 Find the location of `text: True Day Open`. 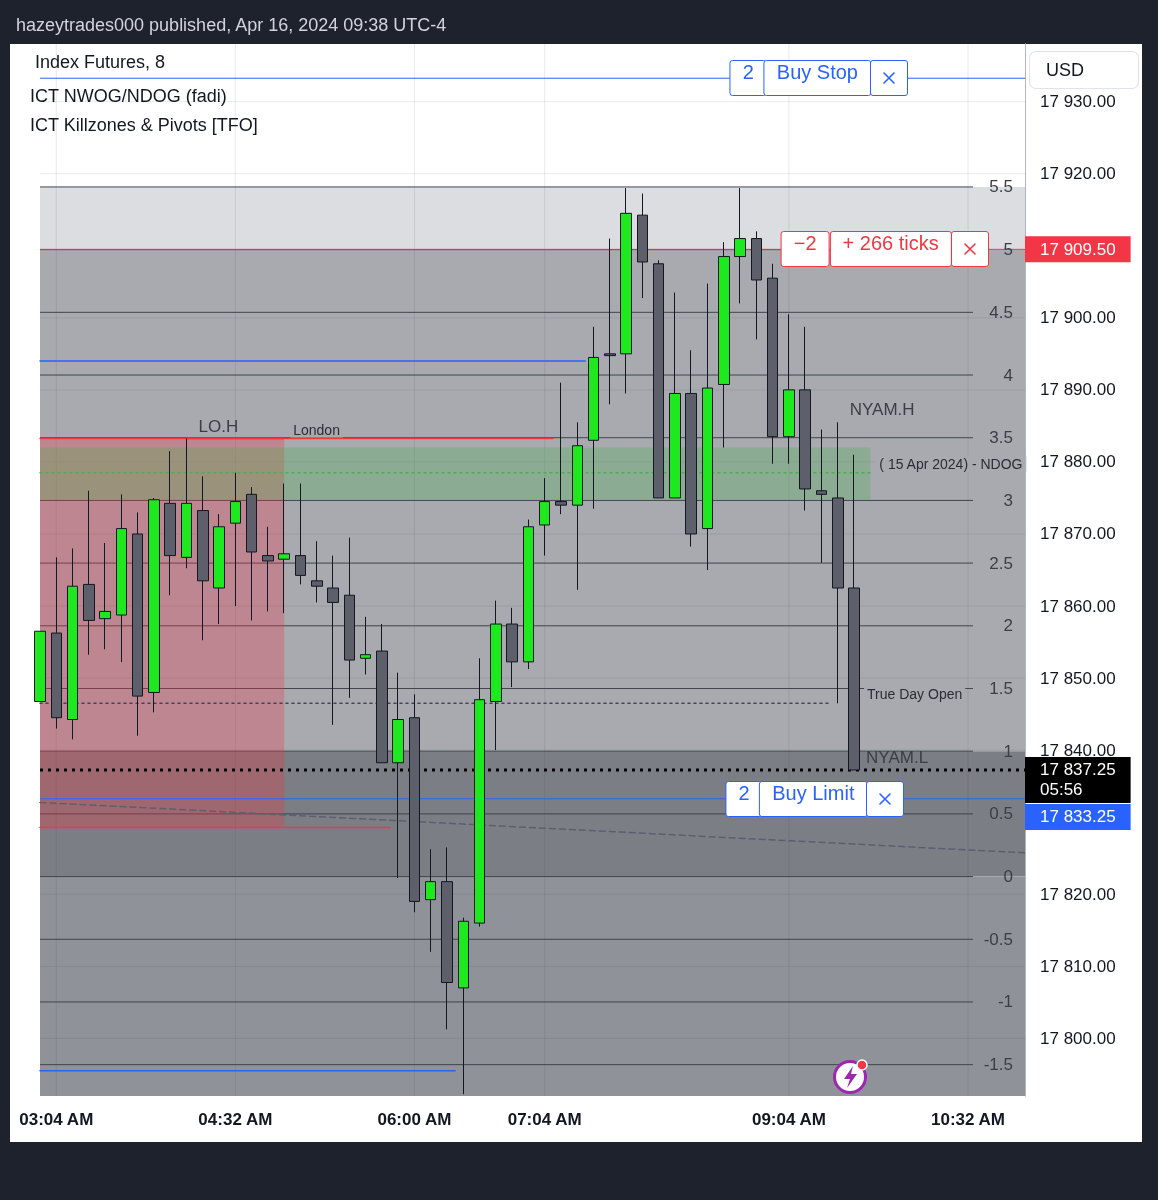

text: True Day Open is located at coordinates (915, 694).